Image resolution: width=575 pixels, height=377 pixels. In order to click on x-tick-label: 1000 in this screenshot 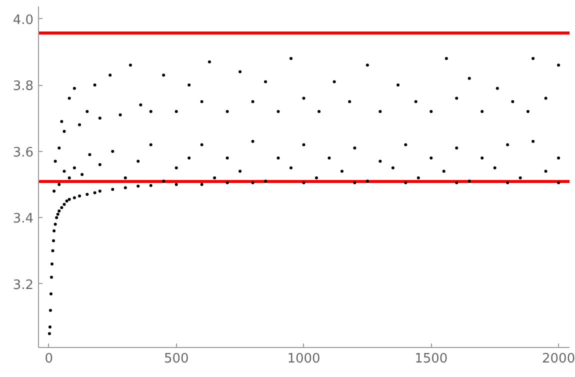, I will do `click(303, 359)`.